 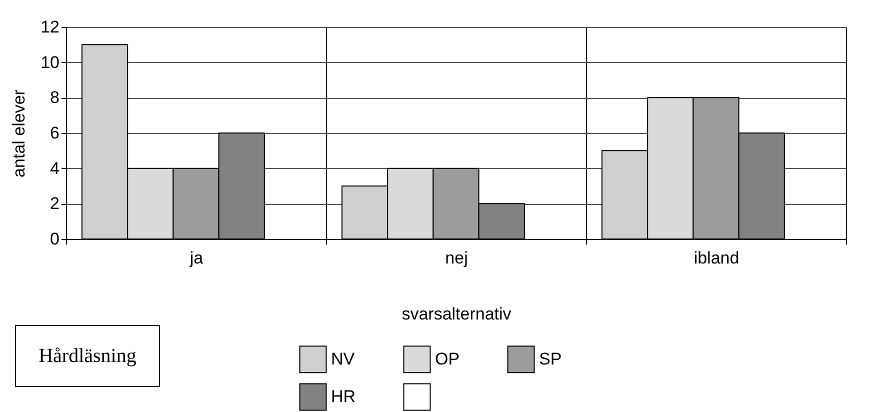 I want to click on x-tick-label: ibland, so click(x=717, y=258).